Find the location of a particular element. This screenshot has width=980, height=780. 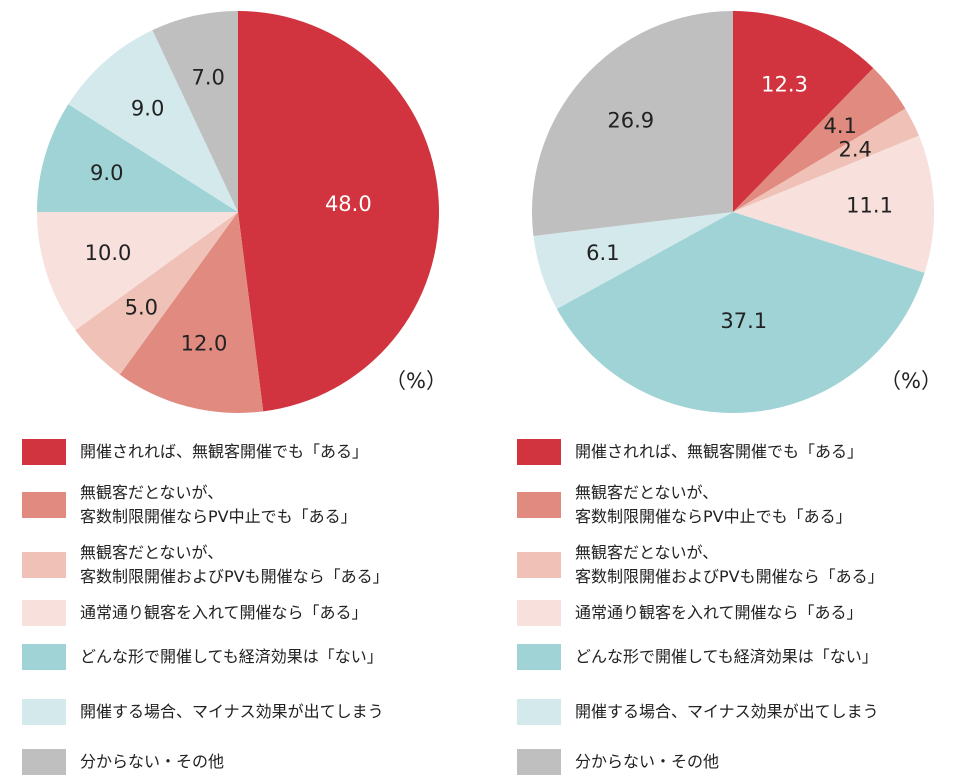

data-label: 48.0 is located at coordinates (348, 204).